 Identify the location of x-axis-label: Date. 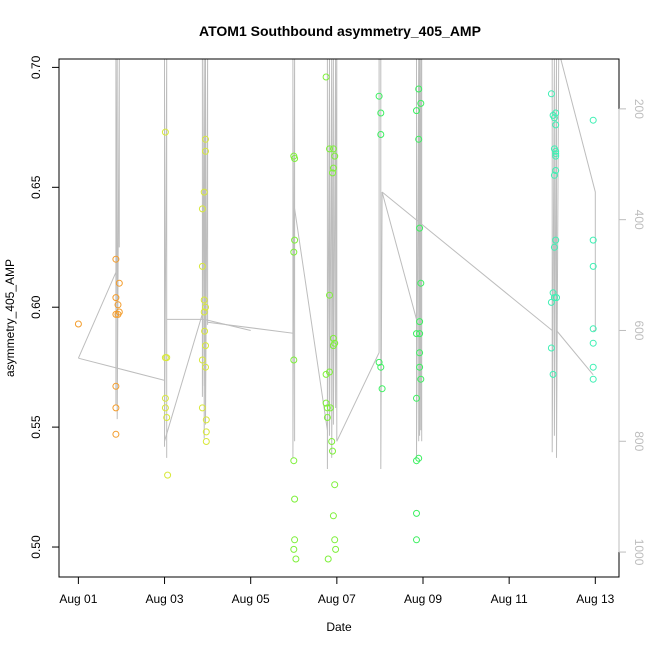
(339, 627).